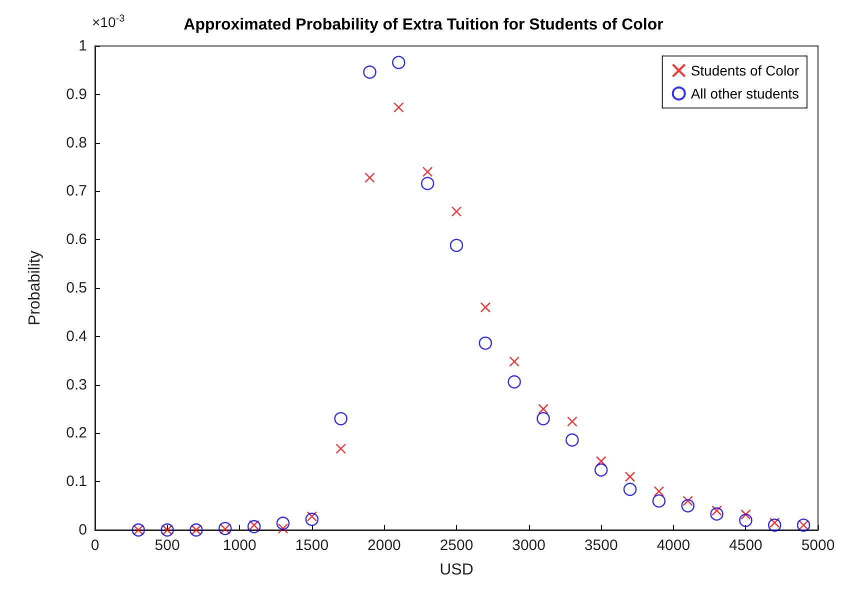 This screenshot has width=847, height=599. I want to click on x-tick-label: 3000, so click(529, 545).